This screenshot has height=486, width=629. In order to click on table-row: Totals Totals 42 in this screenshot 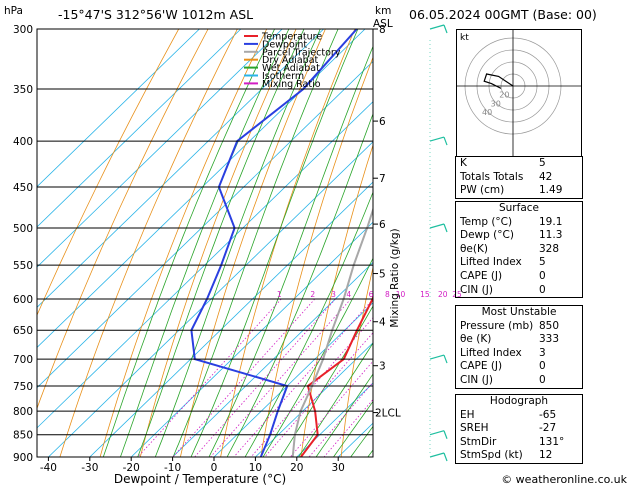, I will do `click(506, 176)`.